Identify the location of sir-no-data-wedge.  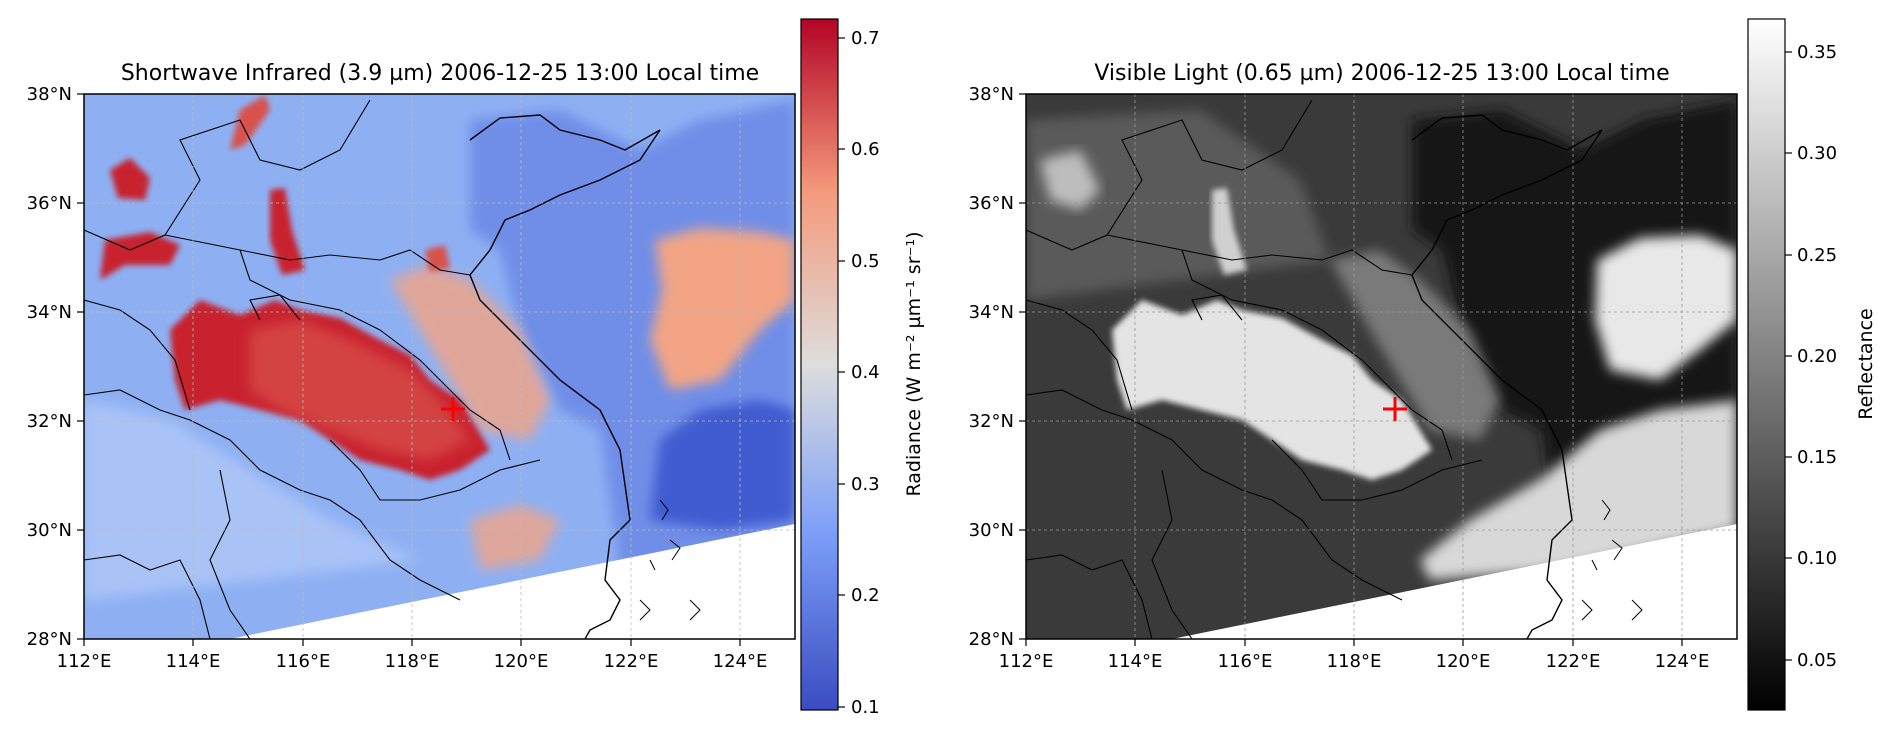
(512, 581).